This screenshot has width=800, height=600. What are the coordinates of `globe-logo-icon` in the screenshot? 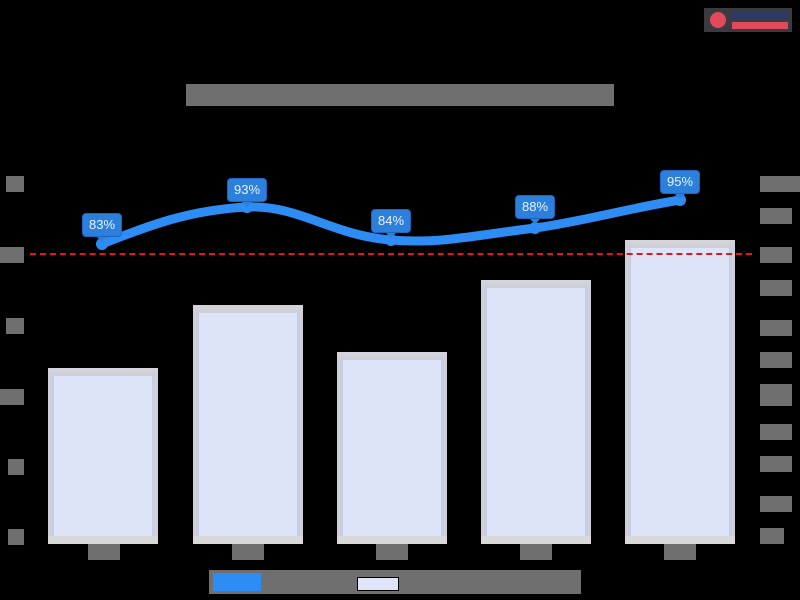 It's located at (718, 20).